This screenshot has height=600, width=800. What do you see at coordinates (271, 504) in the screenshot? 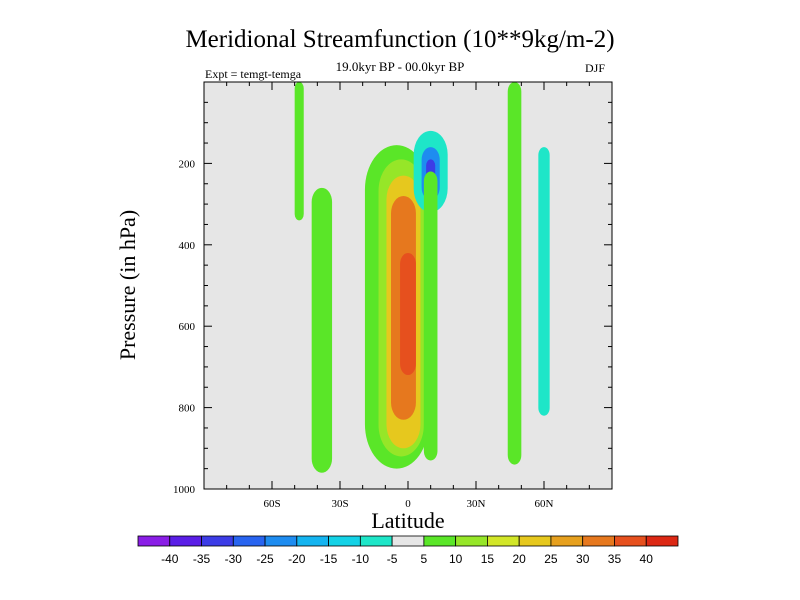
I see `x-tick-label: 60S` at bounding box center [271, 504].